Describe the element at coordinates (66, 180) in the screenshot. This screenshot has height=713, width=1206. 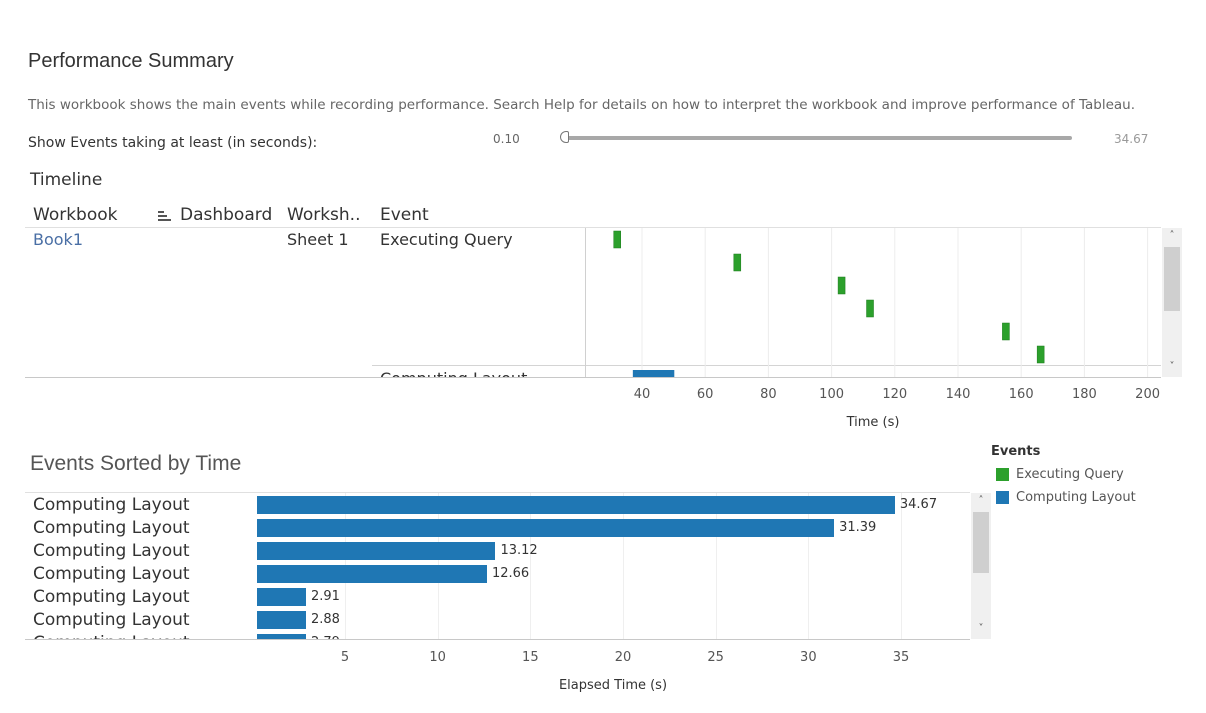
I see `timeline-section-title: Timeline` at that location.